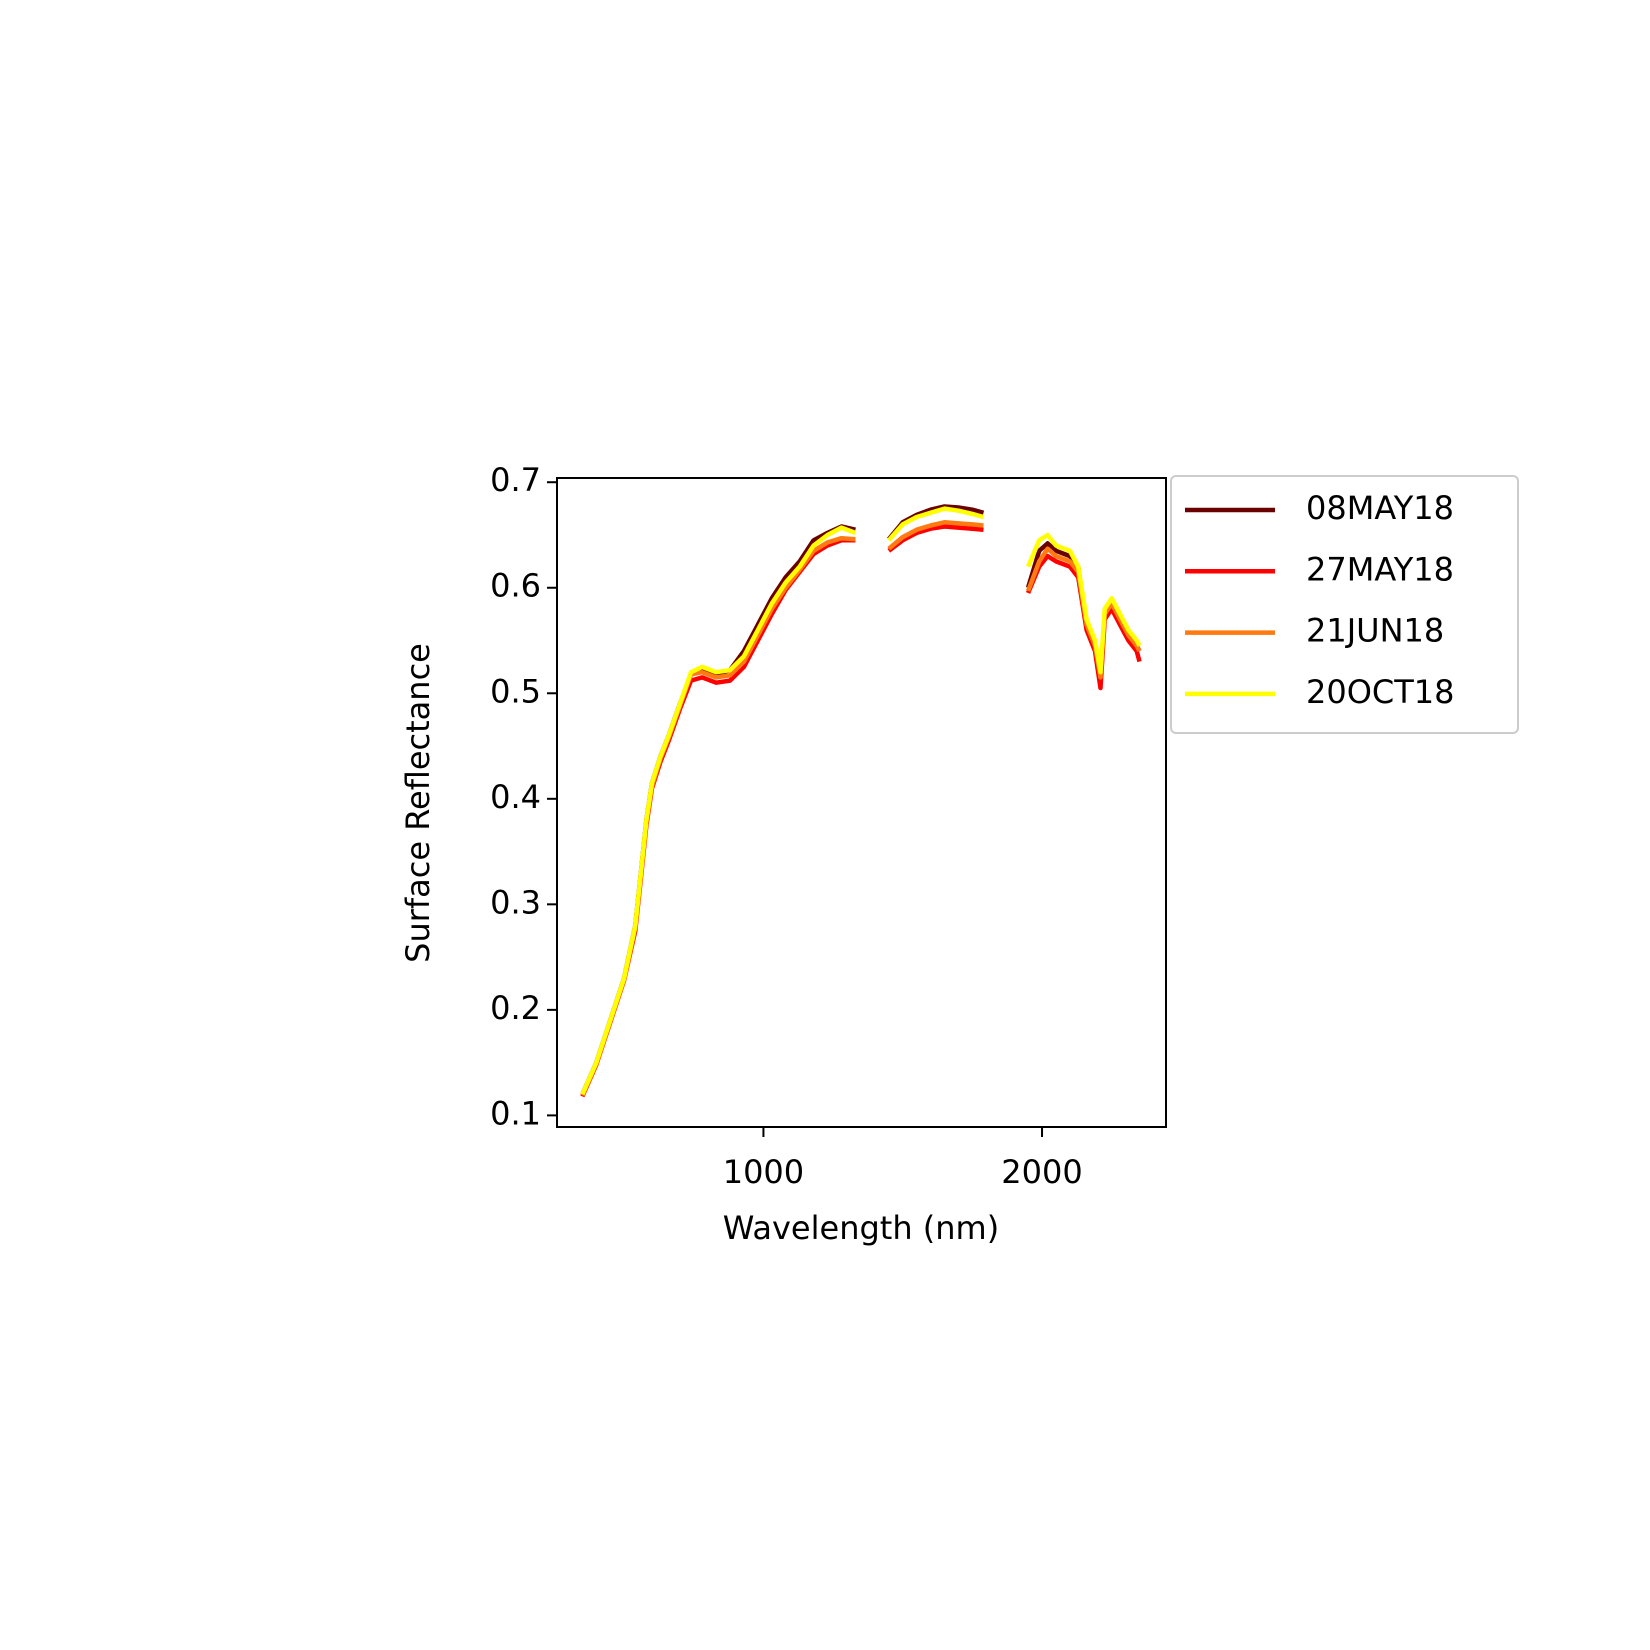 Image resolution: width=1650 pixels, height=1650 pixels. What do you see at coordinates (763, 1172) in the screenshot?
I see `x-tick-label: 1000` at bounding box center [763, 1172].